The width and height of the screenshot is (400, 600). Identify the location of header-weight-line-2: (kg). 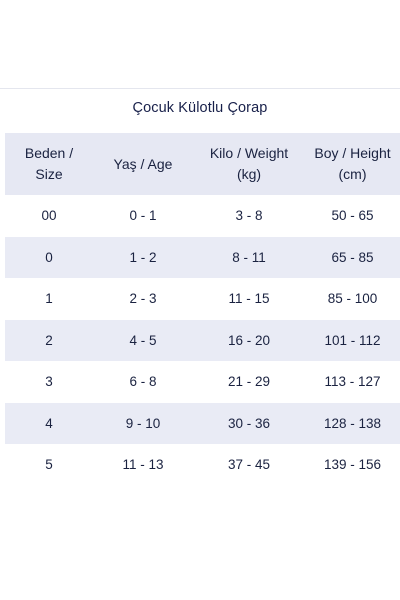
(249, 174).